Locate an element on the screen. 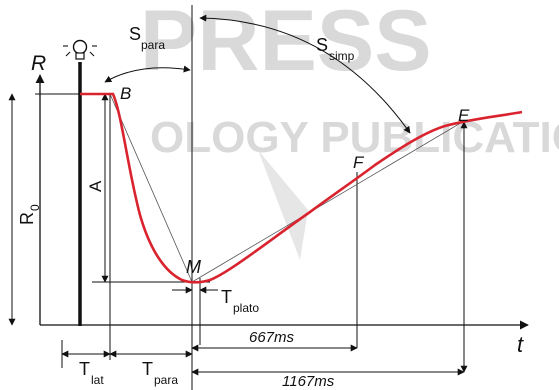  x-axis-label: t is located at coordinates (520, 344).